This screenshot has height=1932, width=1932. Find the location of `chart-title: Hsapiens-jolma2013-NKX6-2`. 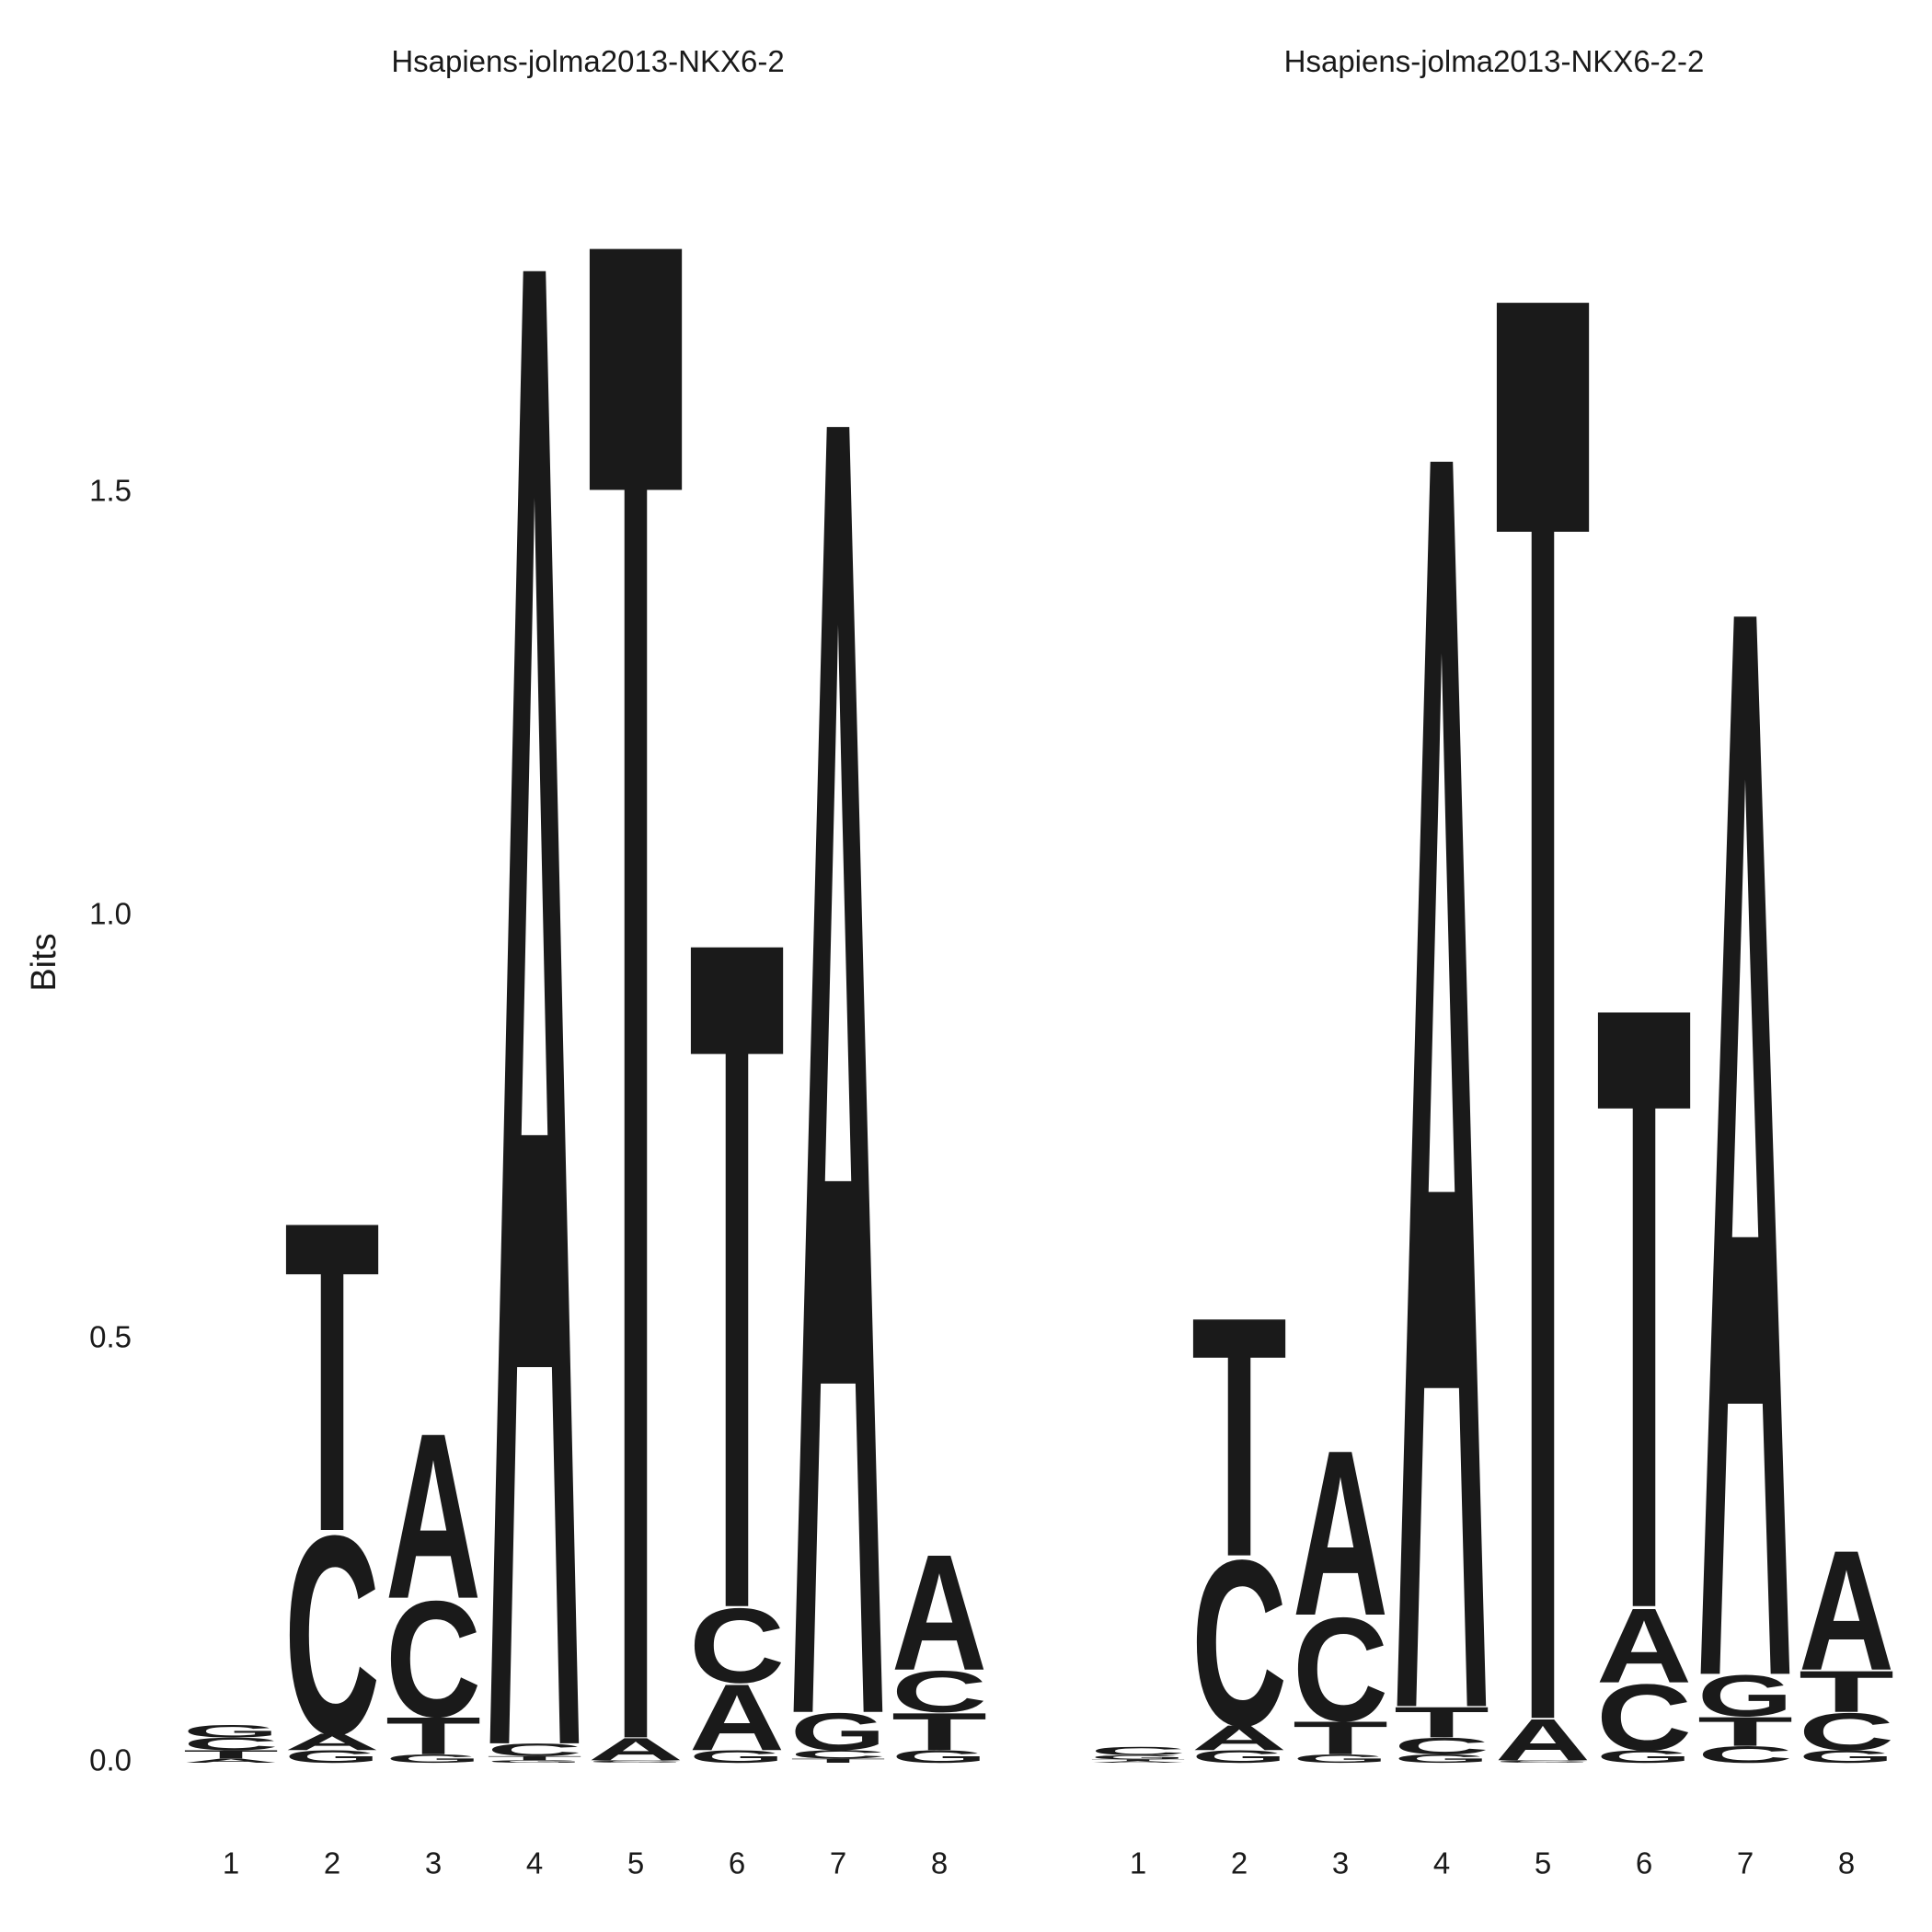

chart-title: Hsapiens-jolma2013-NKX6-2 is located at coordinates (587, 61).